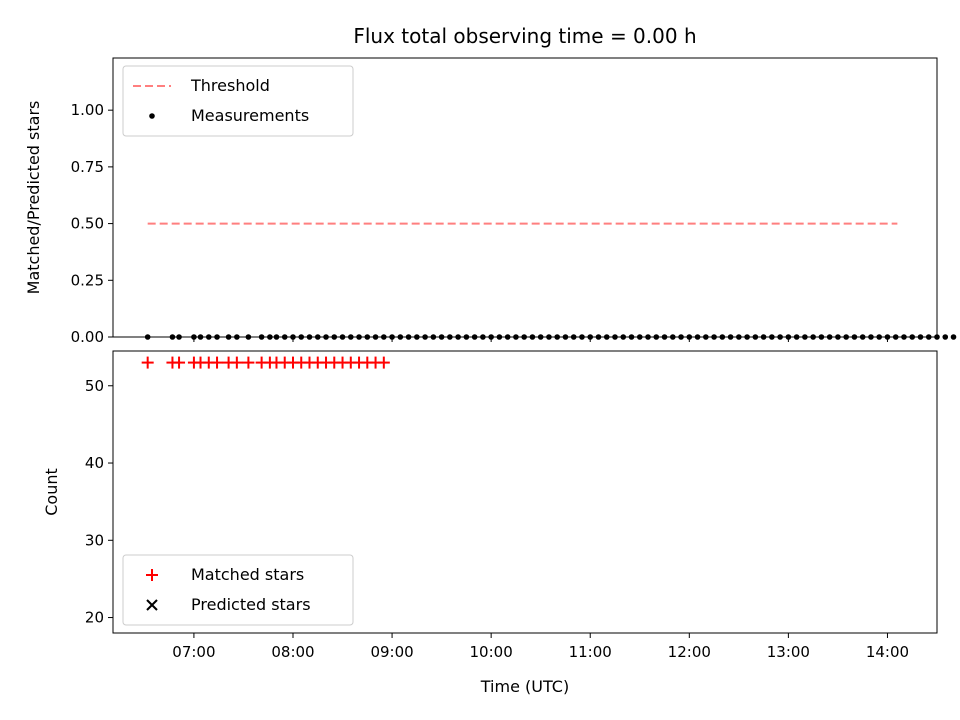 The image size is (960, 720). Describe the element at coordinates (265, 362) in the screenshot. I see `series-matched-stars` at that location.